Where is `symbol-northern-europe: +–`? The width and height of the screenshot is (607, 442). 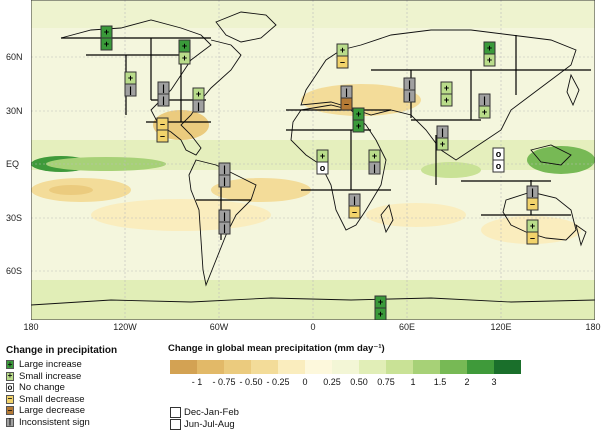 symbol-northern-europe: +– is located at coordinates (342, 56).